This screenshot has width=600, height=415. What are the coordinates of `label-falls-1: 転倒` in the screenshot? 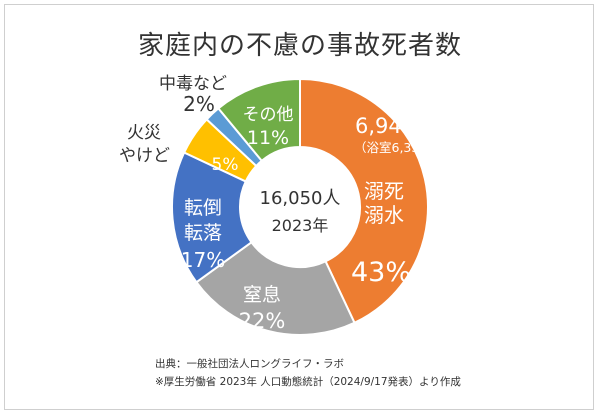 It's located at (203, 208).